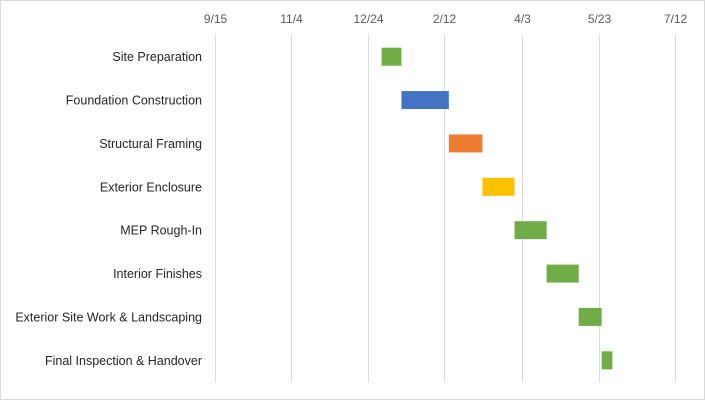  What do you see at coordinates (216, 19) in the screenshot?
I see `x-tick-label: 9/15` at bounding box center [216, 19].